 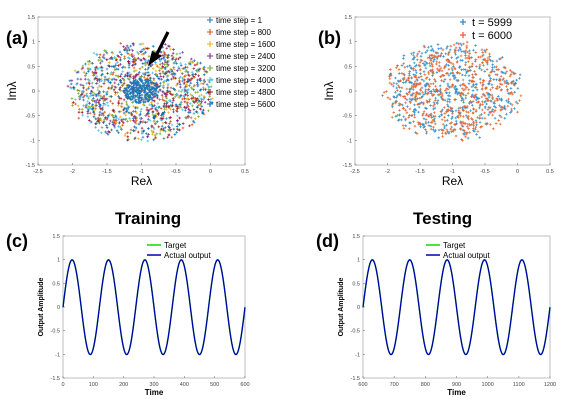 I want to click on testing-title: Testing, so click(x=443, y=218).